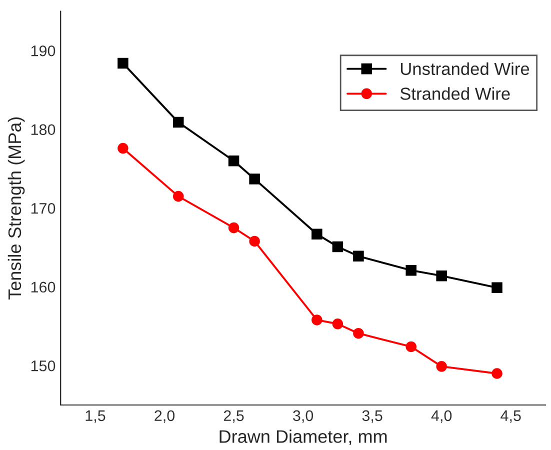 The height and width of the screenshot is (450, 551). Describe the element at coordinates (441, 416) in the screenshot. I see `x-tick-label: 4,0` at that location.